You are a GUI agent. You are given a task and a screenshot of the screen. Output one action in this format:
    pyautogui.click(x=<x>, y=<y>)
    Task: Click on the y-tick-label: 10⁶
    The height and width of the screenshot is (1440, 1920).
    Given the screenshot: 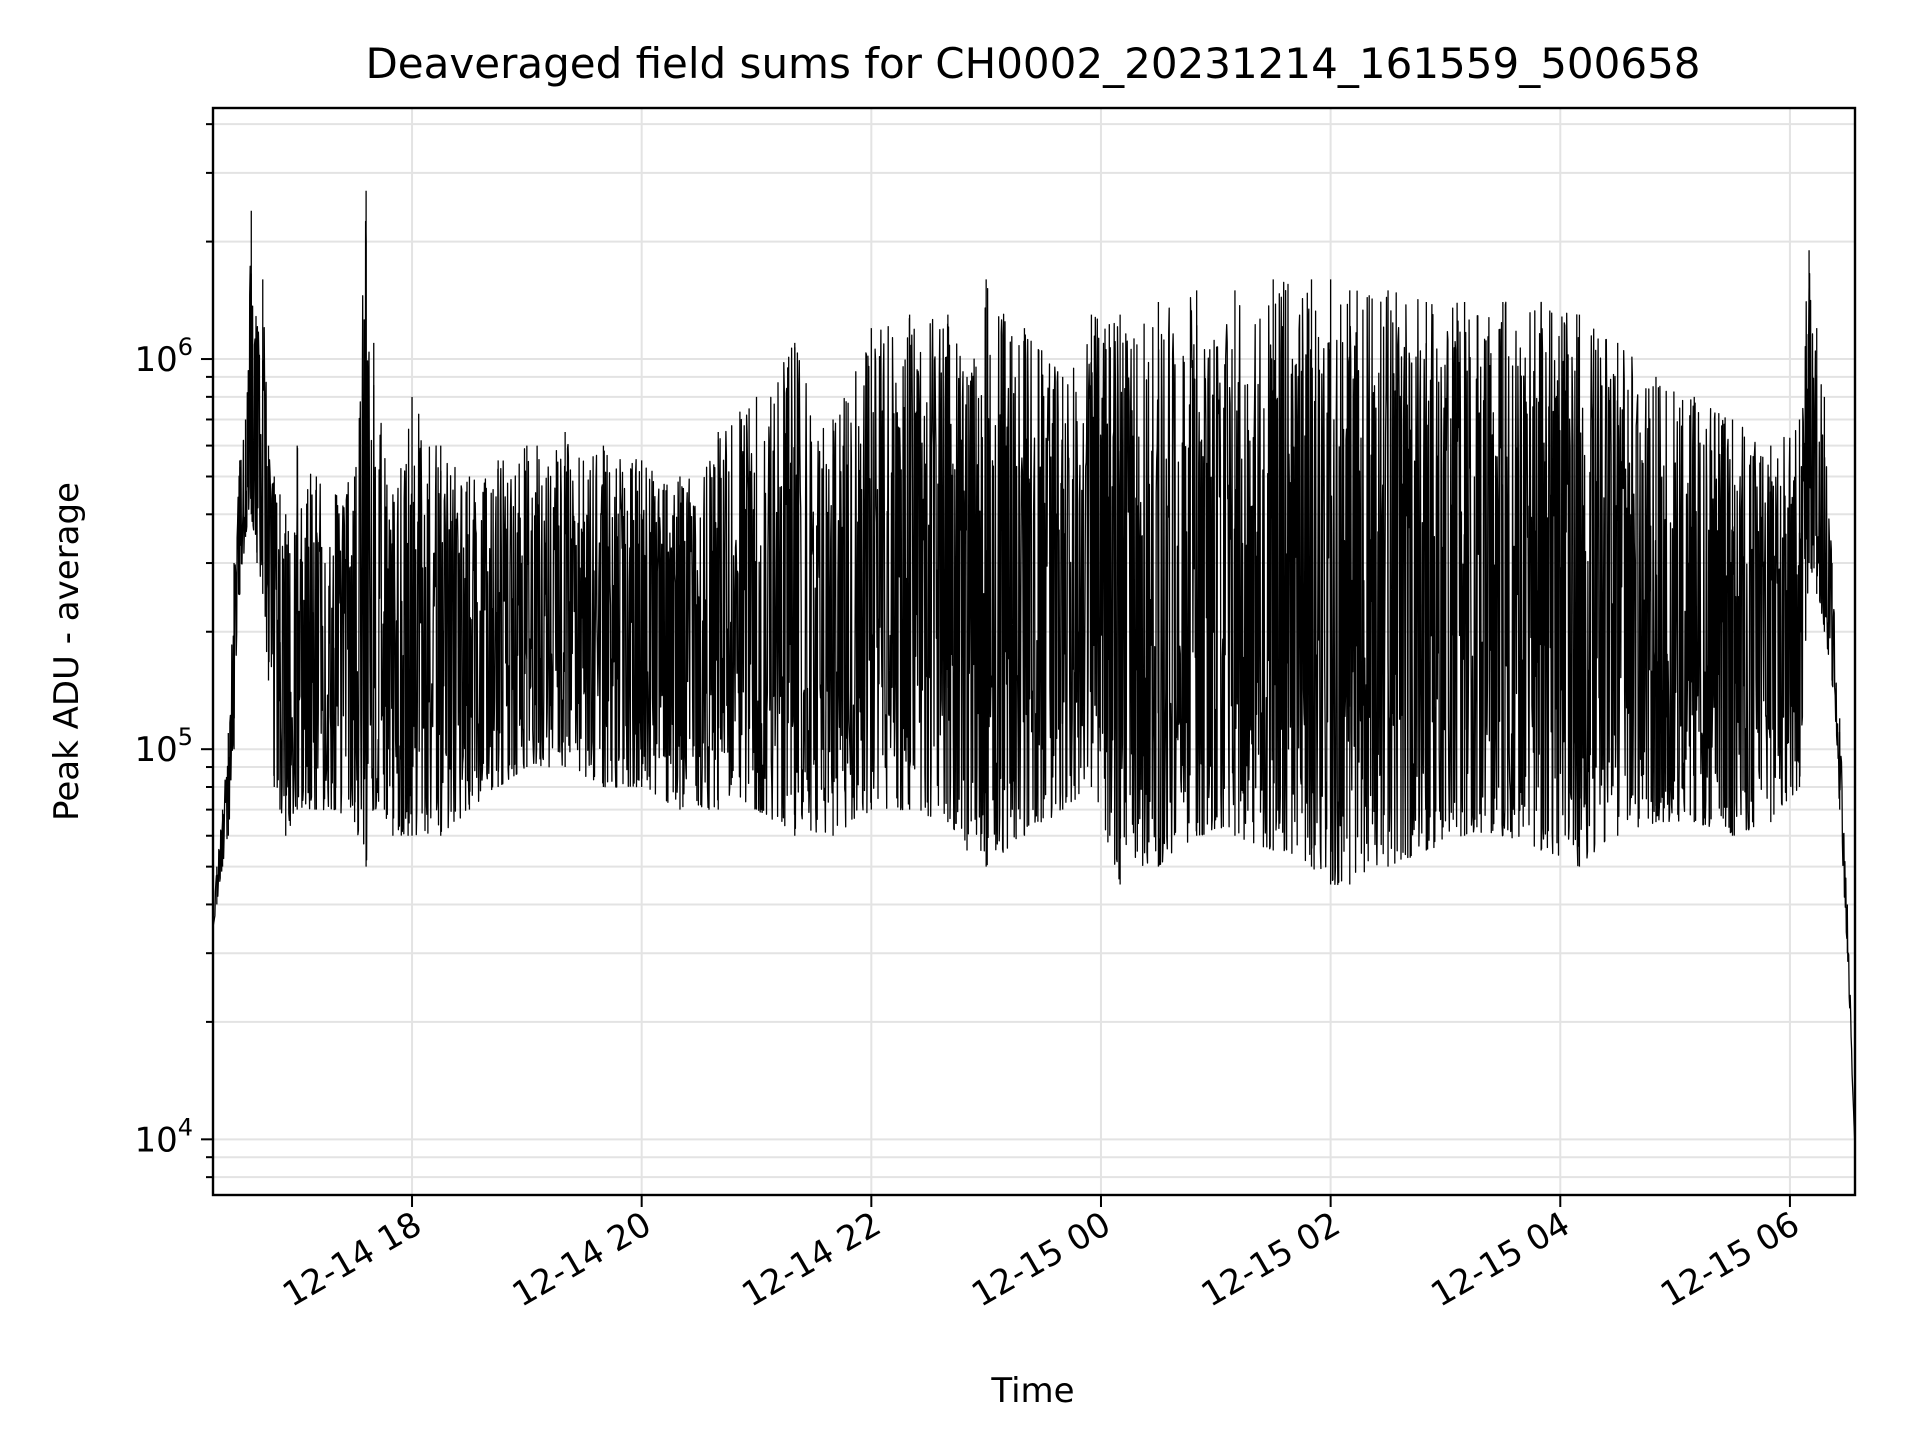 What is the action you would take?
    pyautogui.click(x=163, y=356)
    